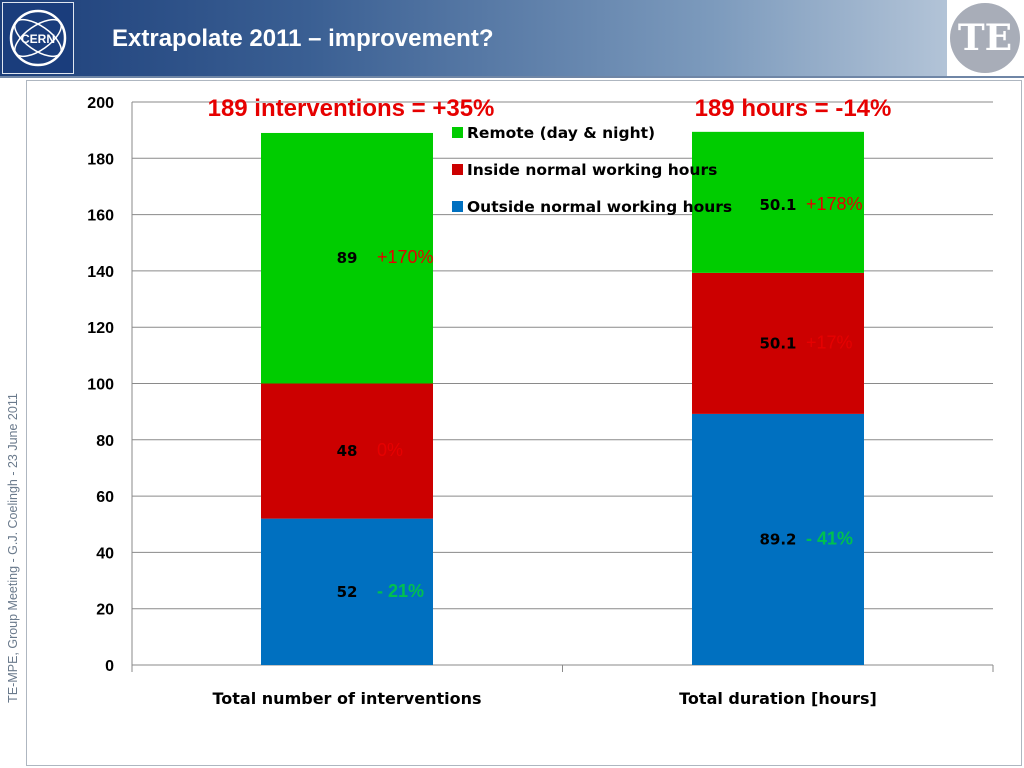  What do you see at coordinates (100, 328) in the screenshot?
I see `y-tick-label: 120` at bounding box center [100, 328].